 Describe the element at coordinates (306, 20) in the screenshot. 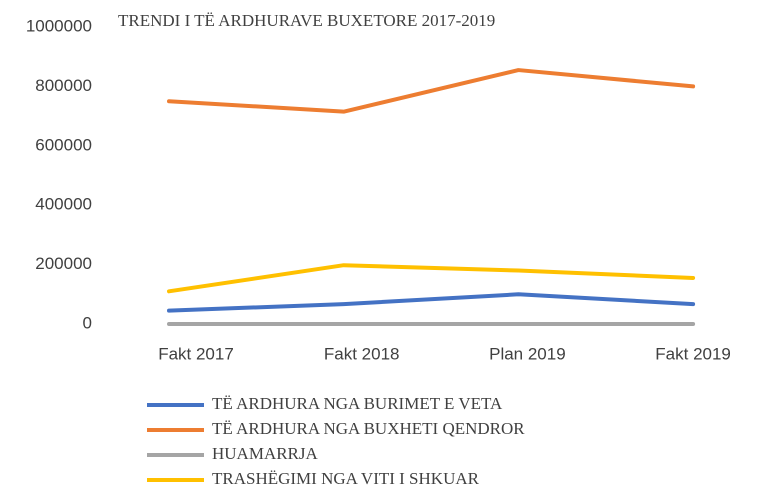

I see `chart-title: TRENDI I TË ARDHURAVE BUXETORE 2017-2019` at that location.